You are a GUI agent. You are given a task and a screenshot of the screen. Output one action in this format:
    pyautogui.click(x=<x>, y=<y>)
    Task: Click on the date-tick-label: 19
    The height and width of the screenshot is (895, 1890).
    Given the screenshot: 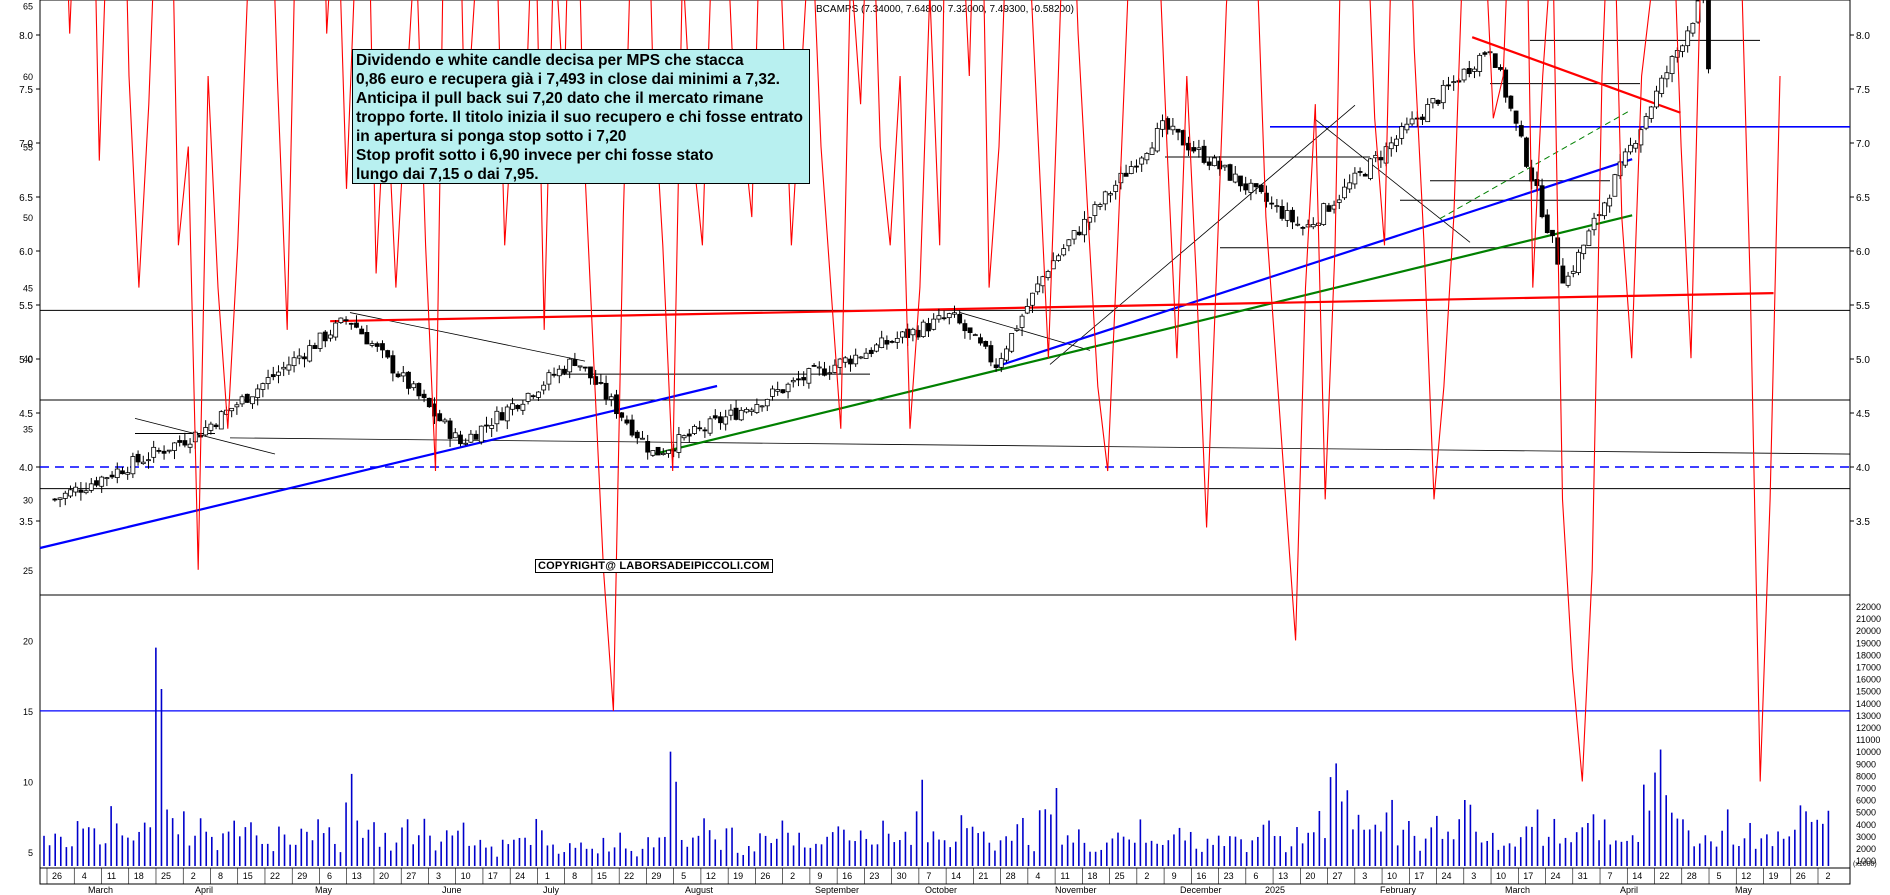 What is the action you would take?
    pyautogui.click(x=738, y=876)
    